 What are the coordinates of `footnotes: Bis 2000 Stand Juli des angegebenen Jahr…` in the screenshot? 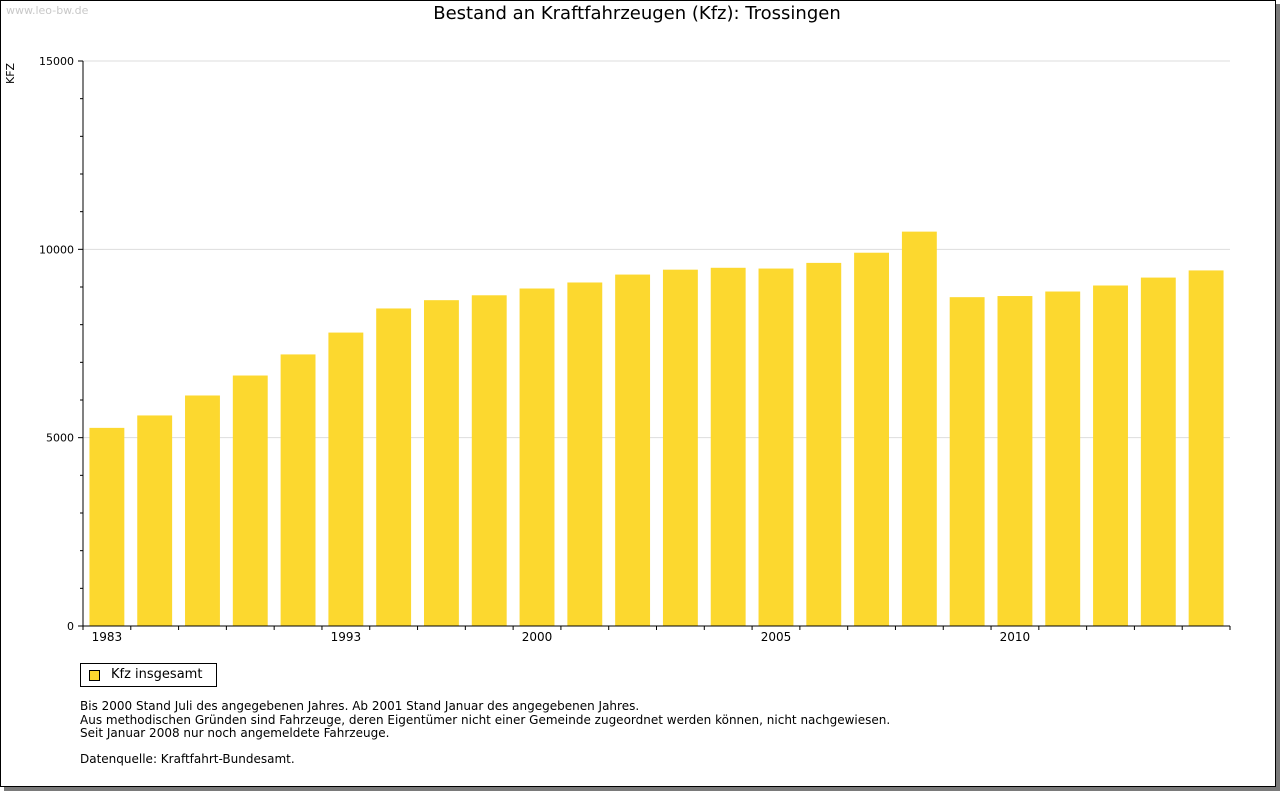 It's located at (485, 720).